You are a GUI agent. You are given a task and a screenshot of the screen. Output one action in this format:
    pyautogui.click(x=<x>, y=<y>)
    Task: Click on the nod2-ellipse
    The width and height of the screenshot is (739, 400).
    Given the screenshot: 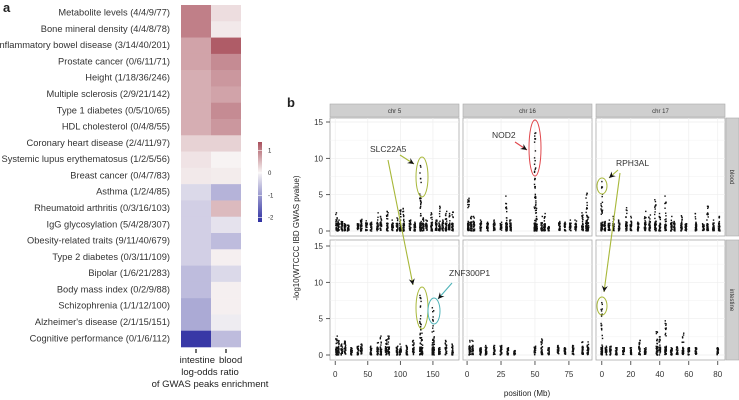 What is the action you would take?
    pyautogui.click(x=535, y=148)
    